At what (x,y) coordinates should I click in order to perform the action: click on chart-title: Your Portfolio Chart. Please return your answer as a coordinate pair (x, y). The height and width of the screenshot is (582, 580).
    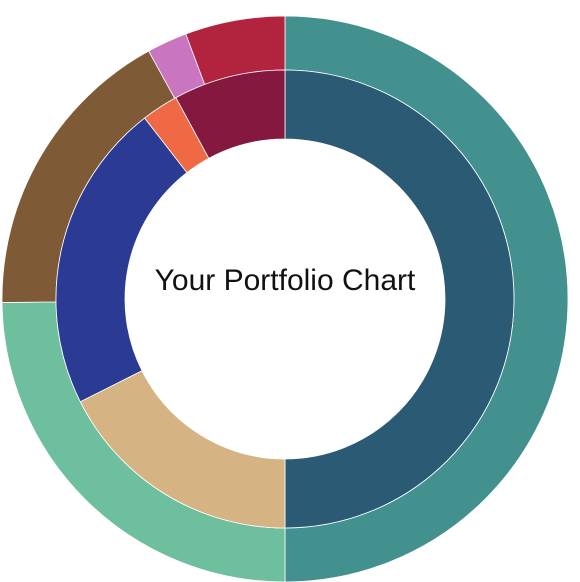
    Looking at the image, I should click on (285, 280).